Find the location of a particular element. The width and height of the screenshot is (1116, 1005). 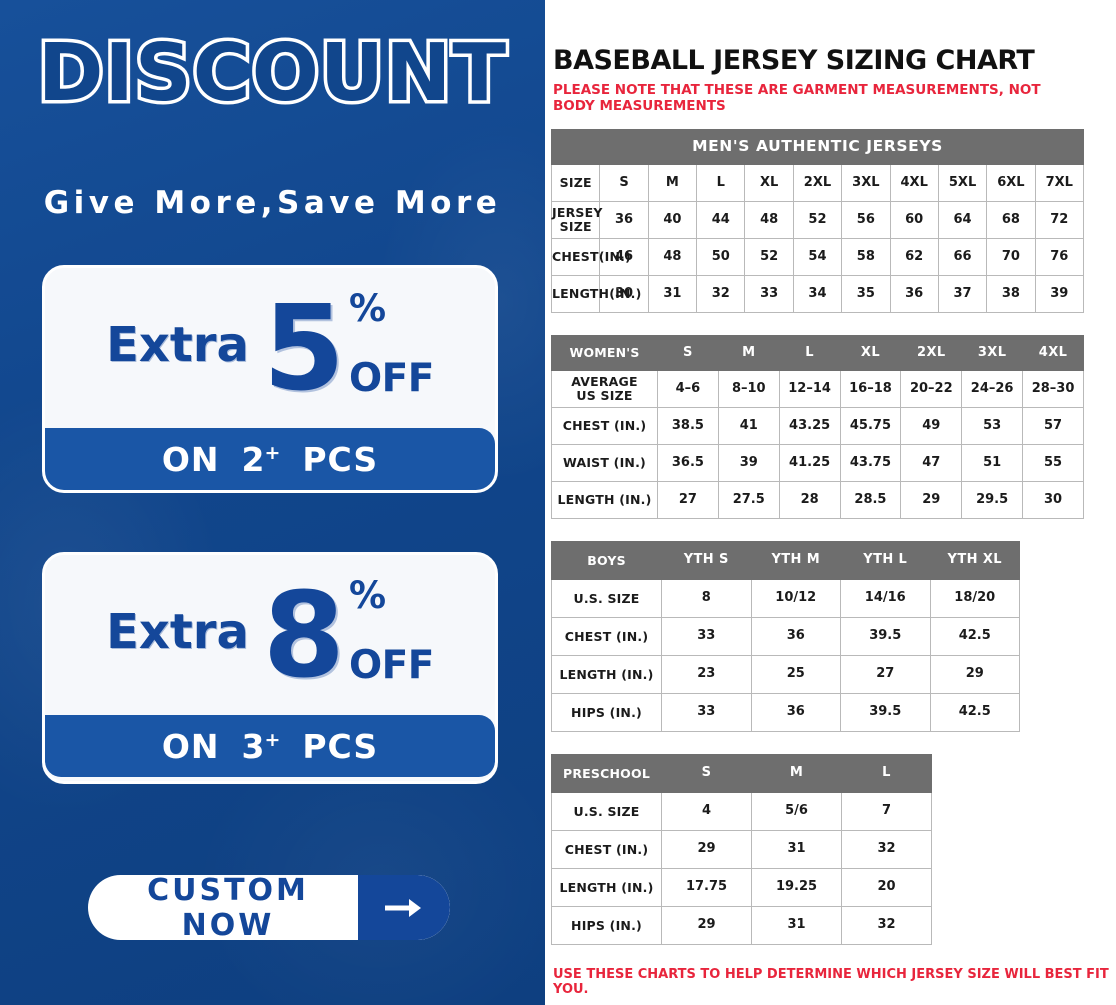

mens-col-header: L is located at coordinates (721, 182).